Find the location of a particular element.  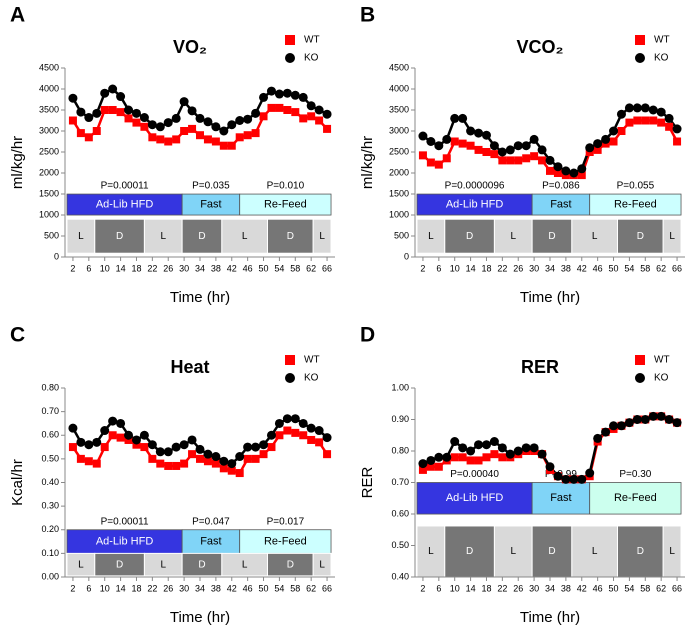

y-tick-label: 0.30 is located at coordinates (50, 506).